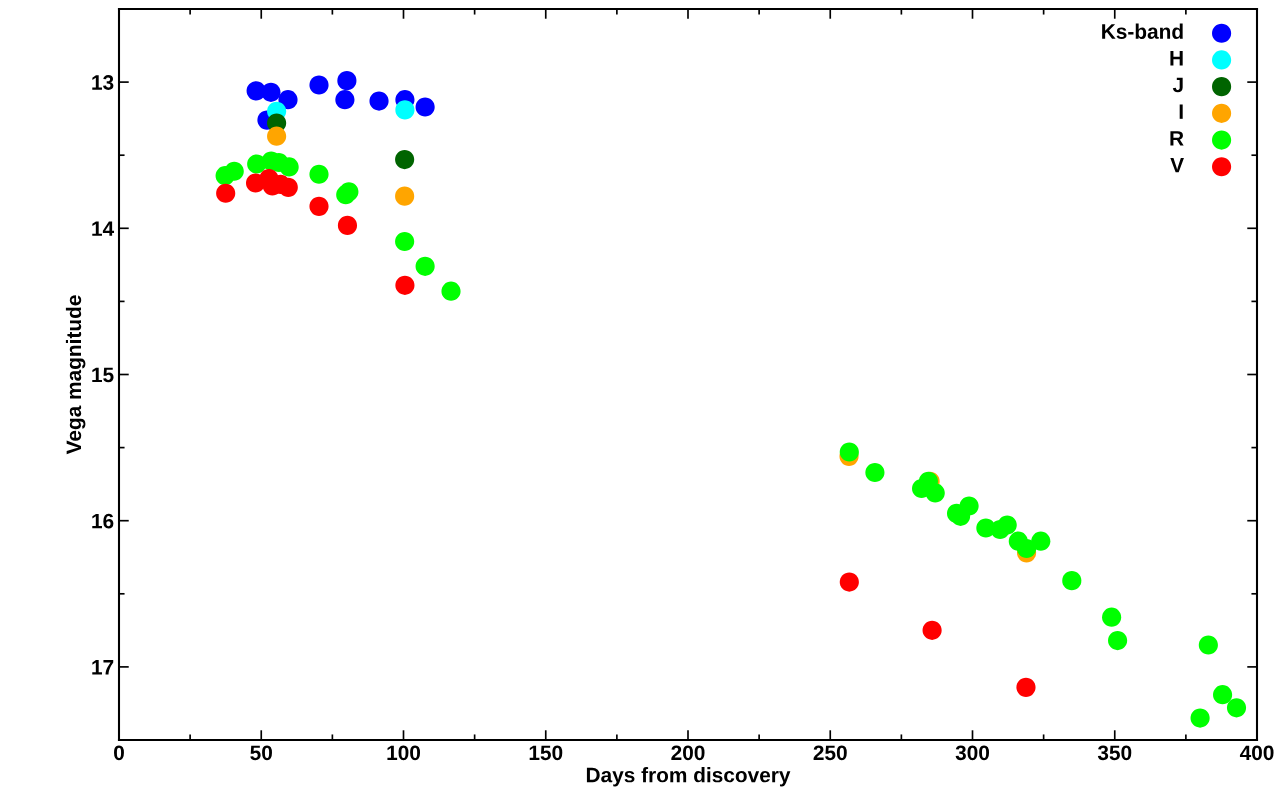 The width and height of the screenshot is (1285, 812). Describe the element at coordinates (103, 228) in the screenshot. I see `y-tick-label: 14` at that location.